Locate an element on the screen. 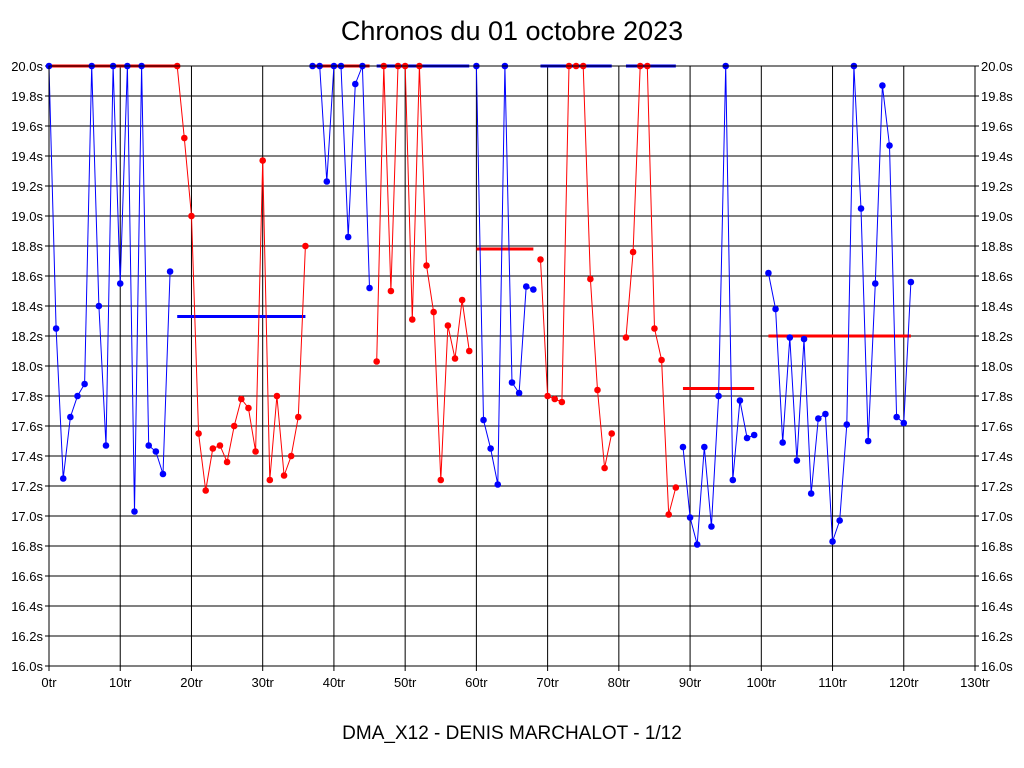 This screenshot has width=1024, height=768. y-tick-label-left: 16.4s is located at coordinates (27, 606).